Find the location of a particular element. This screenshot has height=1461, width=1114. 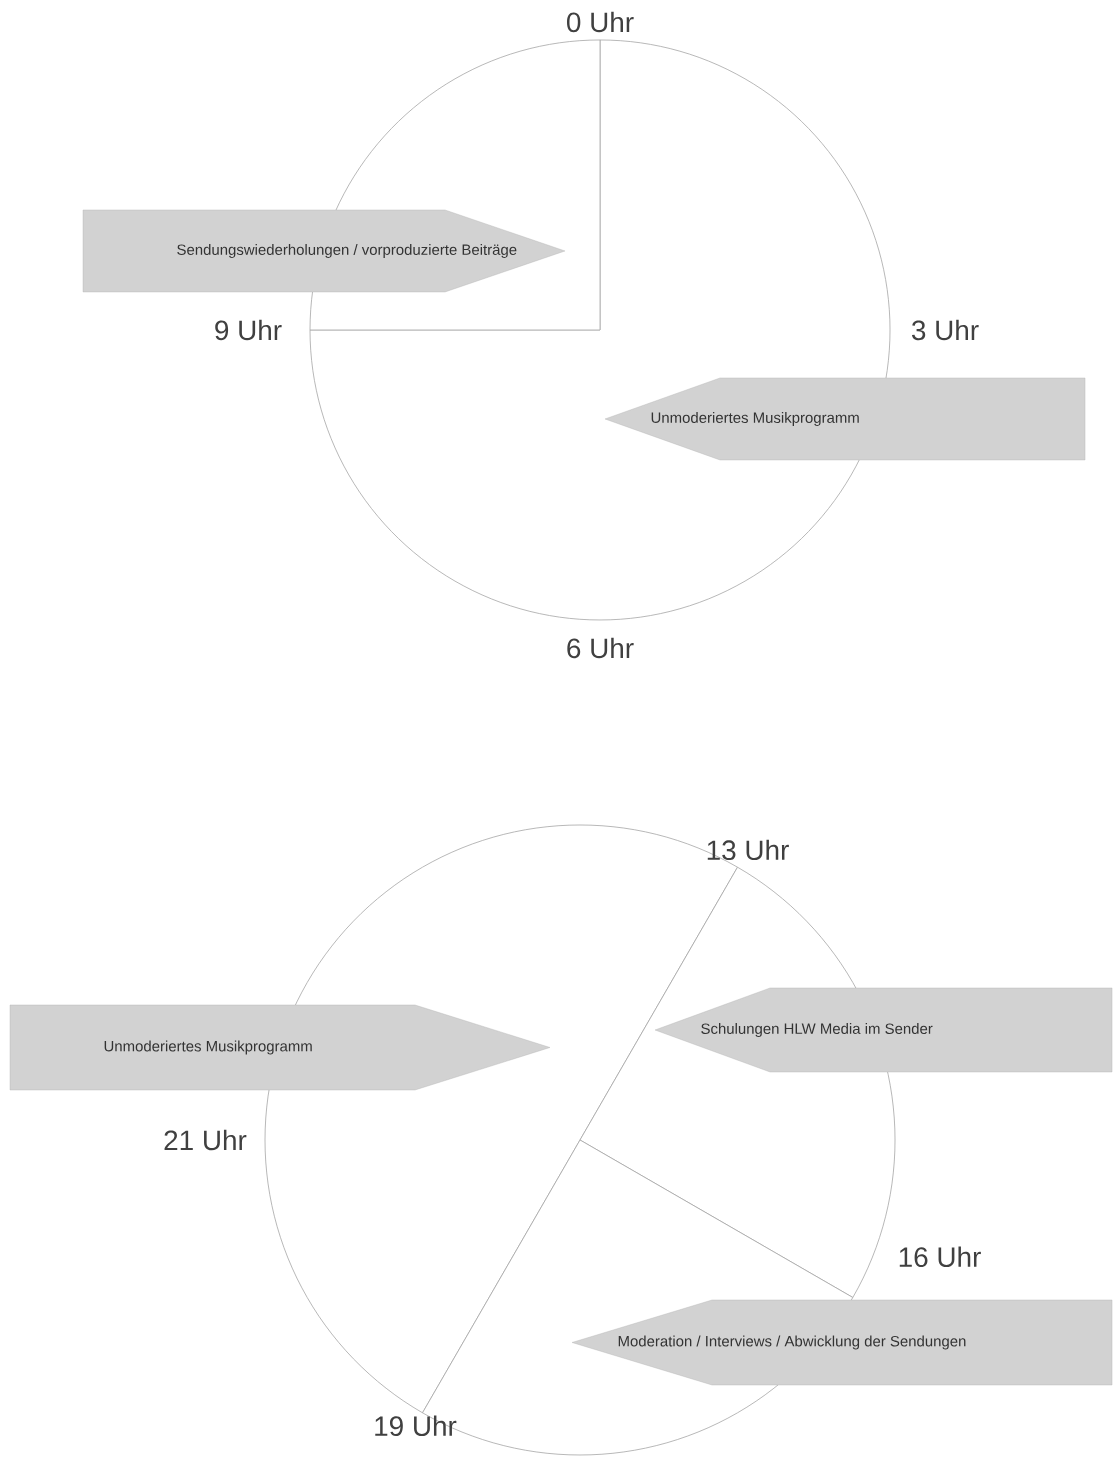

text: 13 Uhr is located at coordinates (748, 850).